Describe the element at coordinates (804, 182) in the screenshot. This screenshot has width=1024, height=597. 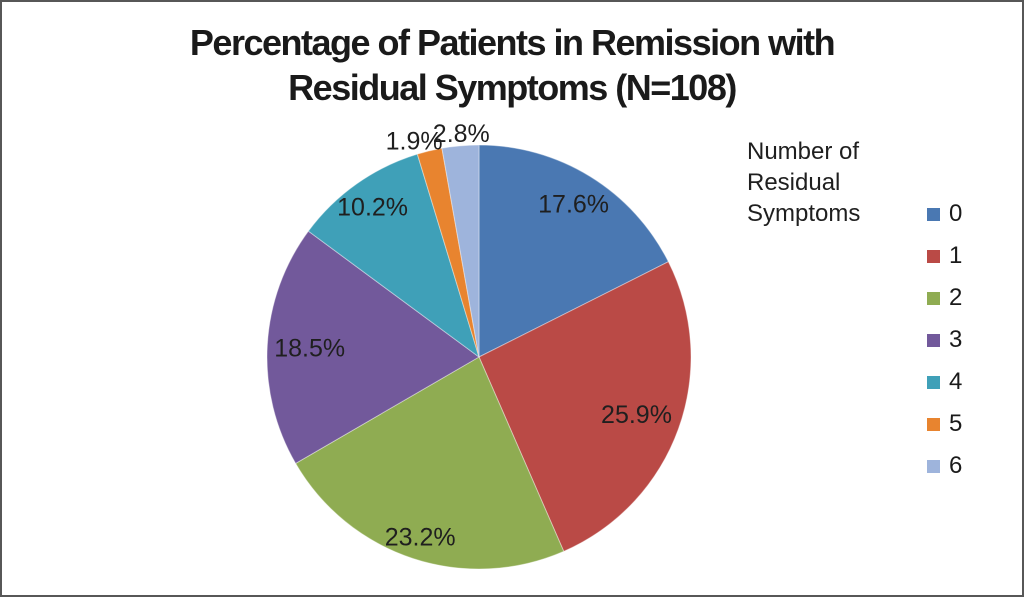
I see `legend-title: Number of Residual Symptoms` at that location.